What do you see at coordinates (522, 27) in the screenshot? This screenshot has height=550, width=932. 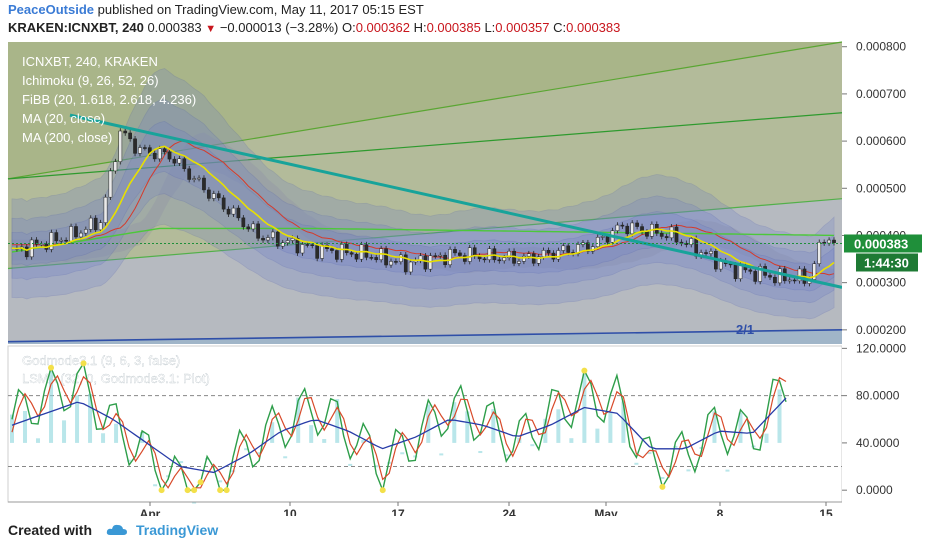 I see `low-value: 0.000357` at bounding box center [522, 27].